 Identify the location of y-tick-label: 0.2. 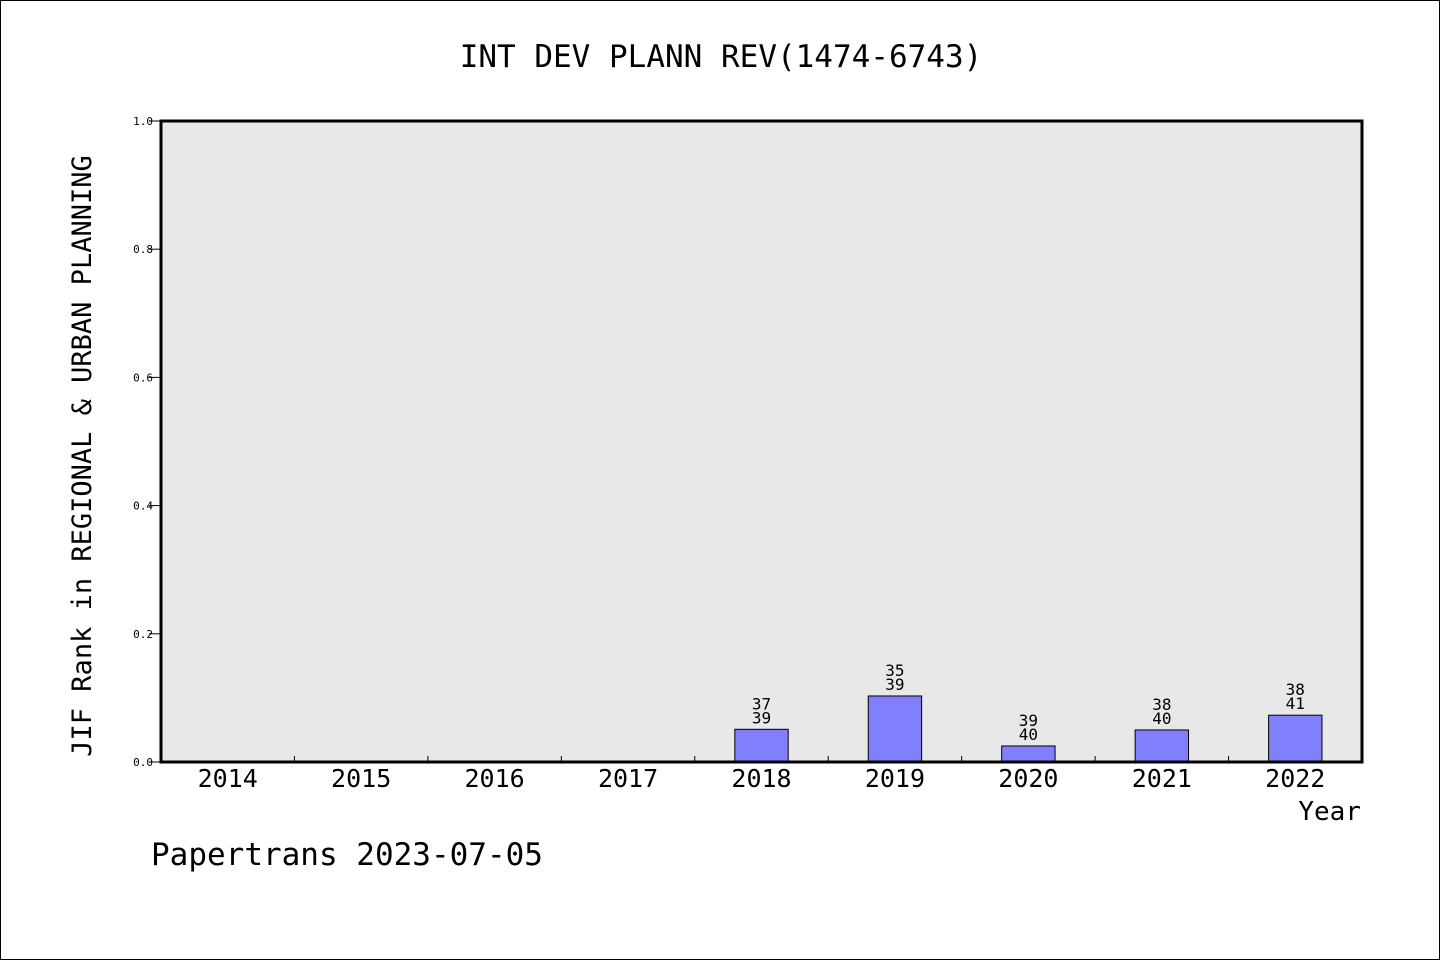
(143, 634).